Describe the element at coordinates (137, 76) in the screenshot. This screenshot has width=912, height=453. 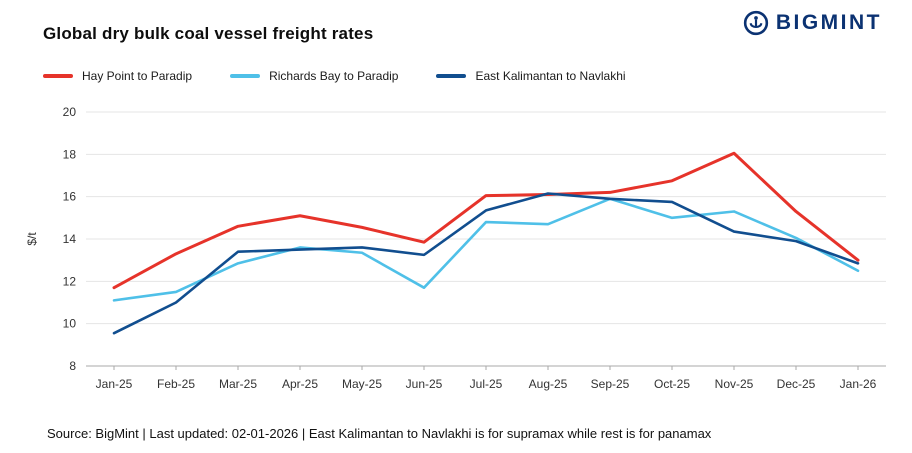
I see `legend-label: Hay Point to Paradip` at that location.